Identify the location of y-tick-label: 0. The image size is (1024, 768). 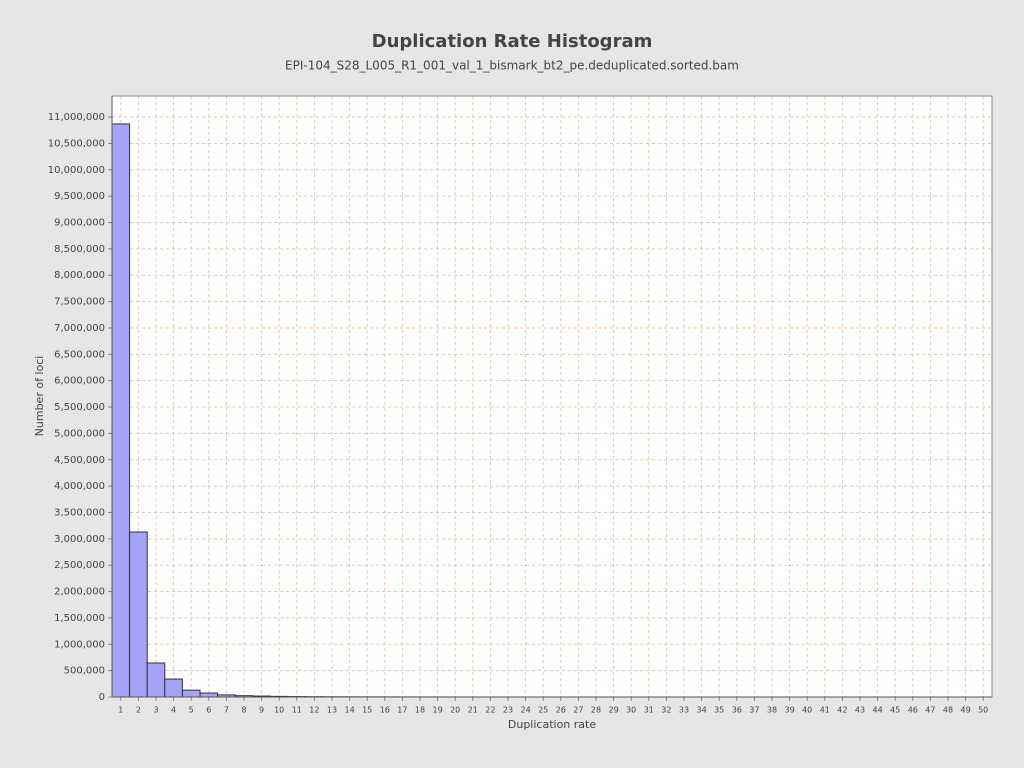
(102, 697).